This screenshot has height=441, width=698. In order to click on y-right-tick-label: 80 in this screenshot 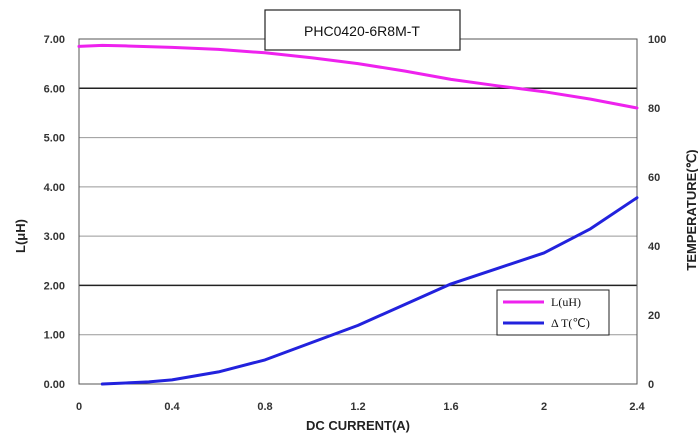, I will do `click(654, 109)`.